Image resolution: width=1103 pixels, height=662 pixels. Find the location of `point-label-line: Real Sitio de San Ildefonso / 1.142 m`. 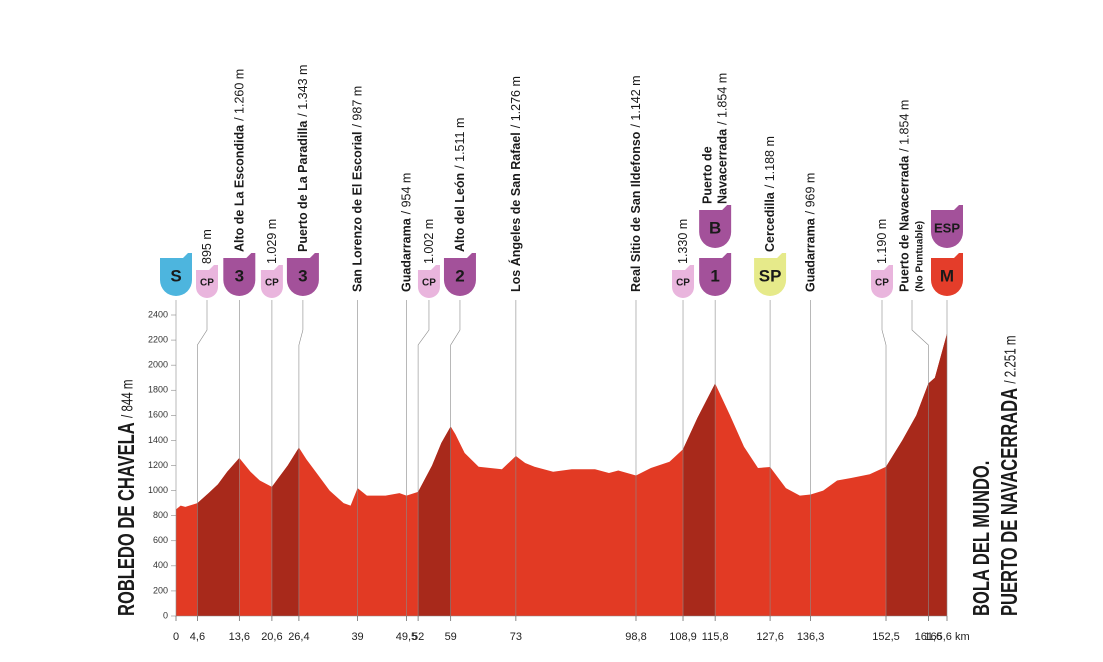

point-label-line: Real Sitio de San Ildefonso / 1.142 m is located at coordinates (636, 183).